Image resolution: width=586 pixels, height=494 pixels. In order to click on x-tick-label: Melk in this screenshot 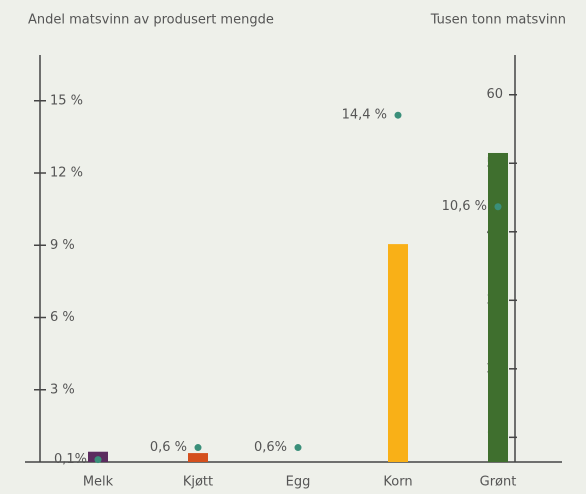, I will do `click(98, 482)`.